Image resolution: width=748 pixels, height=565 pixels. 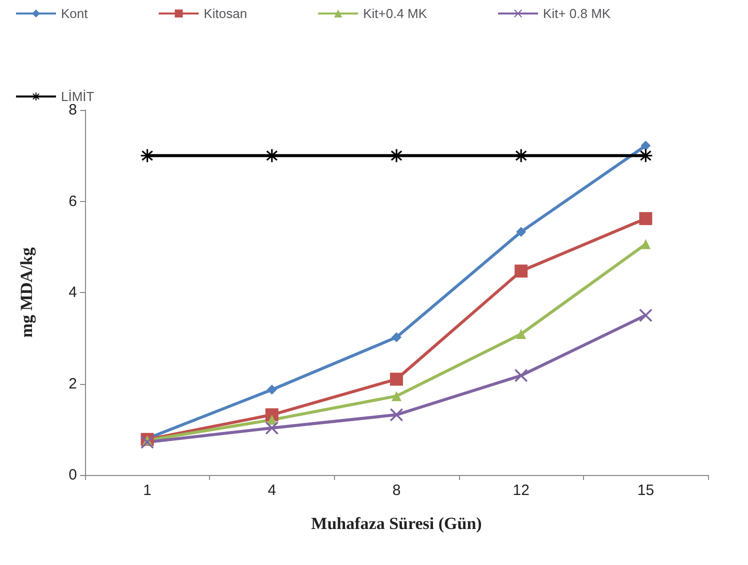 I want to click on legend-label: Kit+ 0.8 MK, so click(x=577, y=13).